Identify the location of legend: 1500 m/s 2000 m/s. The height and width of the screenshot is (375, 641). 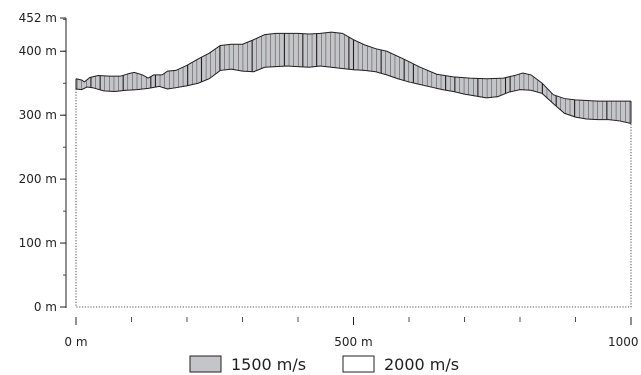
(324, 364).